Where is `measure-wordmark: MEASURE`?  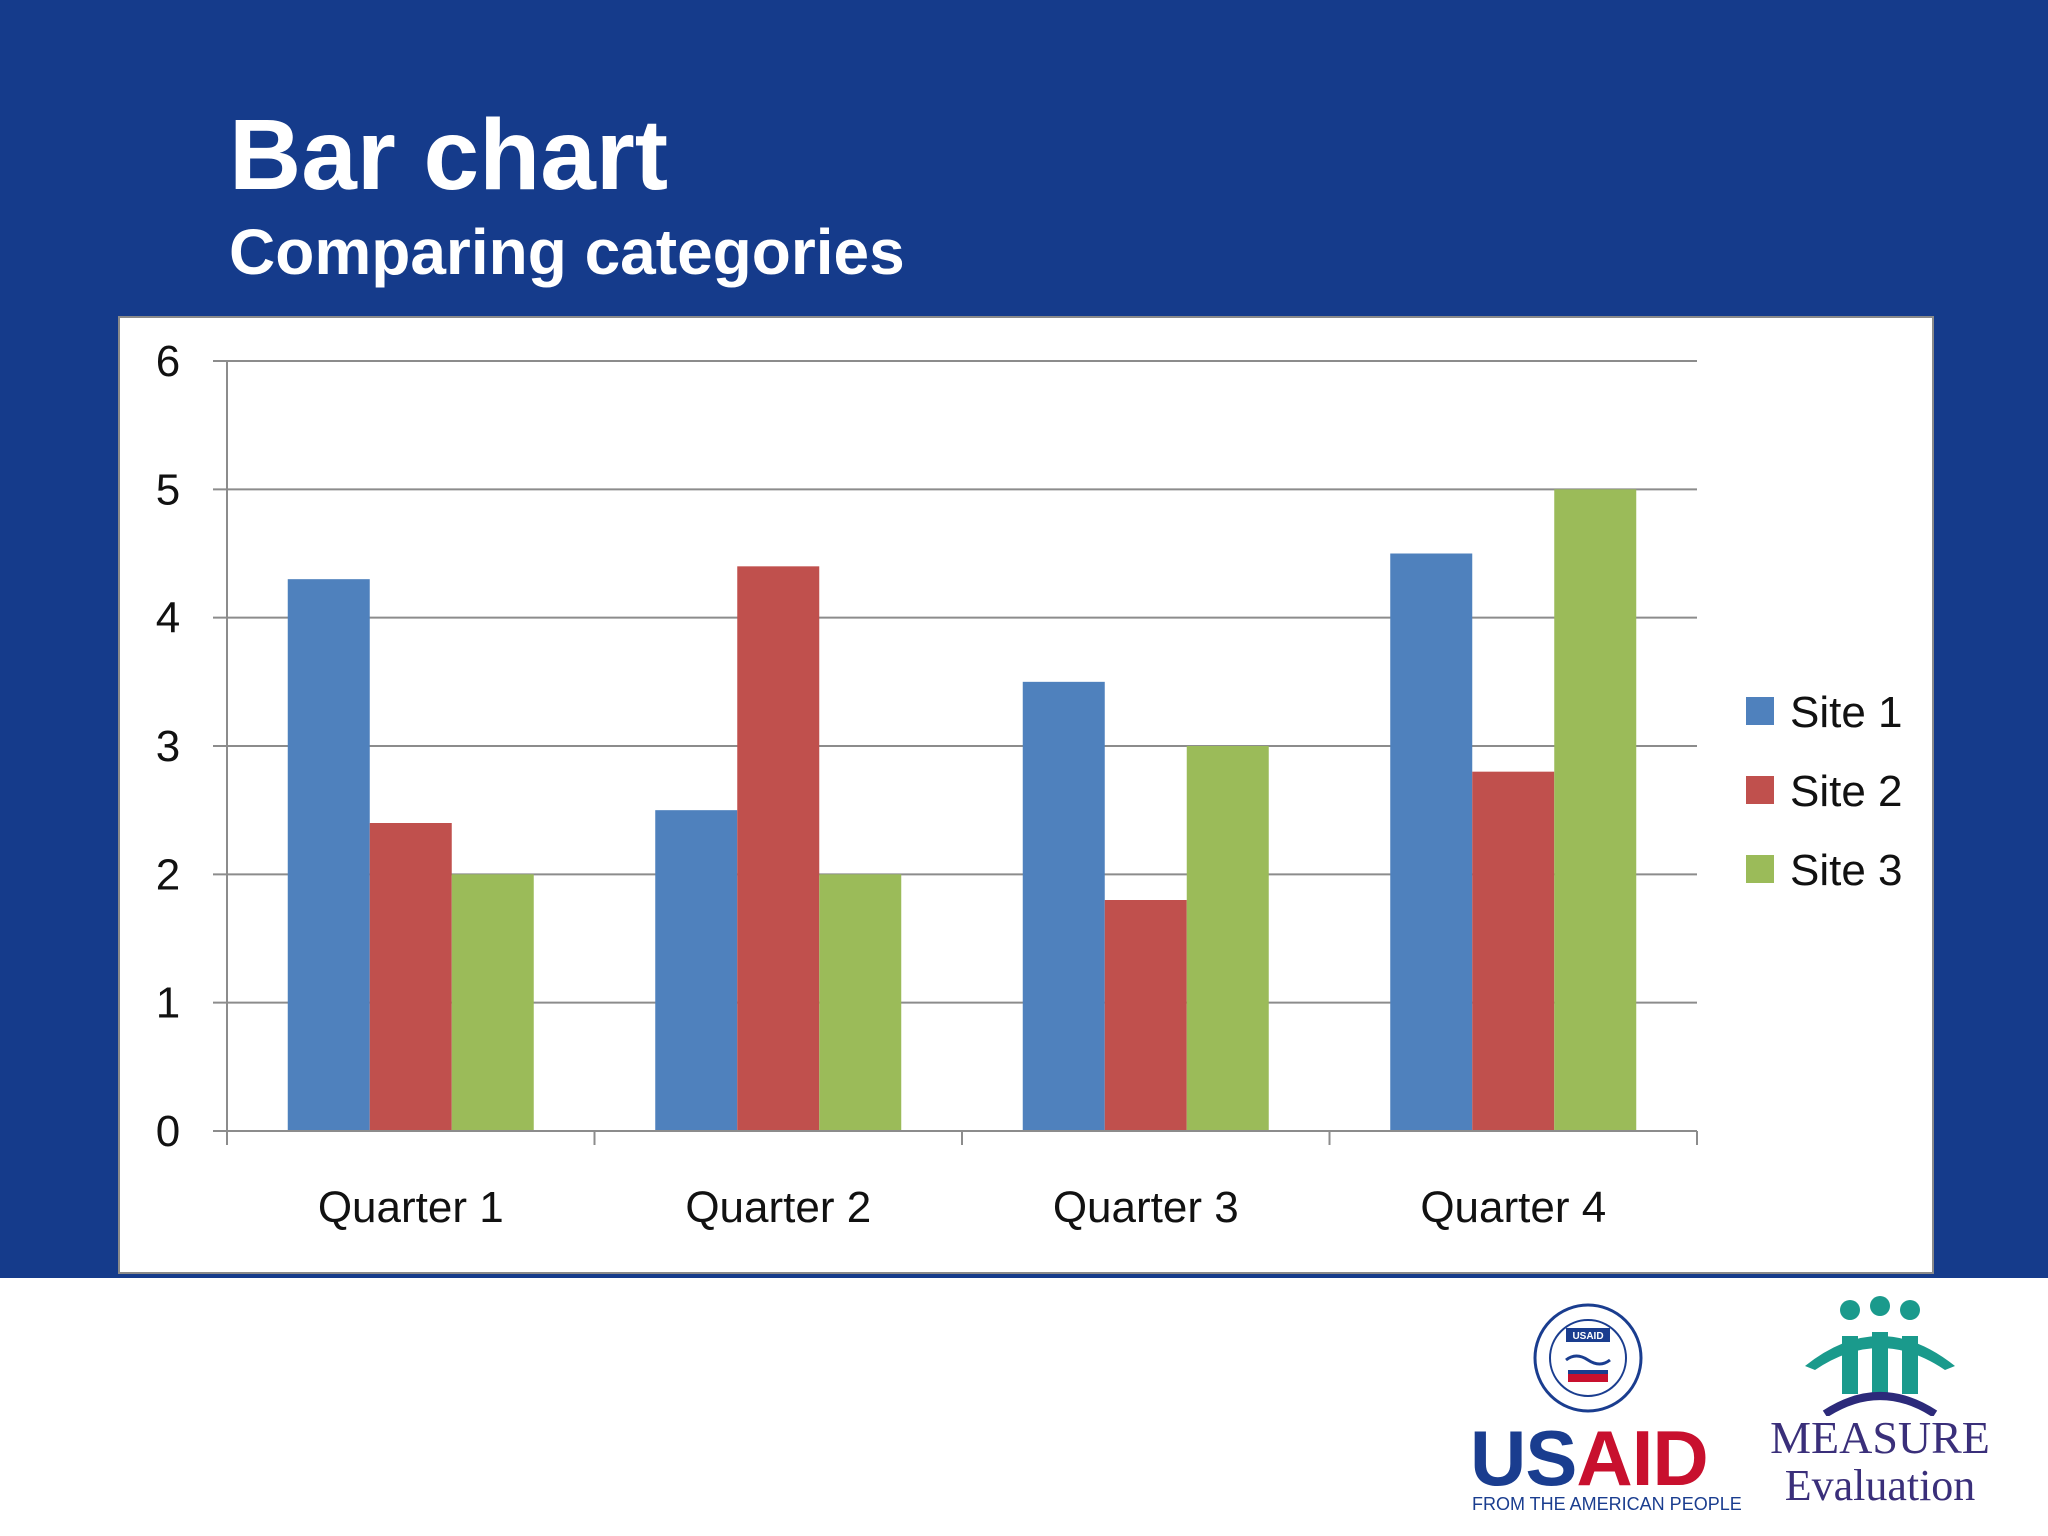
measure-wordmark: MEASURE is located at coordinates (1880, 1437).